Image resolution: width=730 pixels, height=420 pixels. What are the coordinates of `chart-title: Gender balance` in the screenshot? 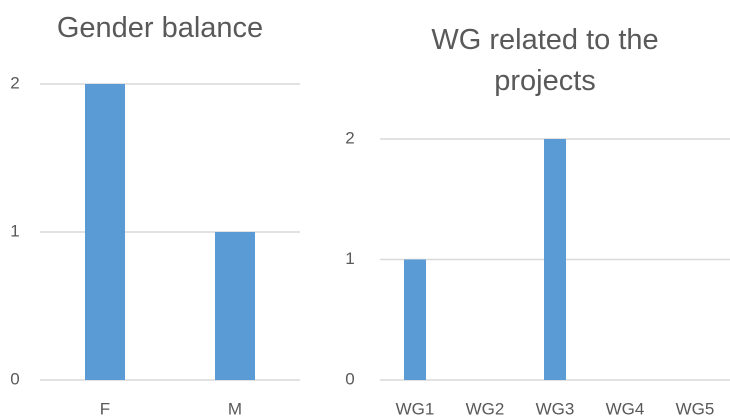 It's located at (160, 28).